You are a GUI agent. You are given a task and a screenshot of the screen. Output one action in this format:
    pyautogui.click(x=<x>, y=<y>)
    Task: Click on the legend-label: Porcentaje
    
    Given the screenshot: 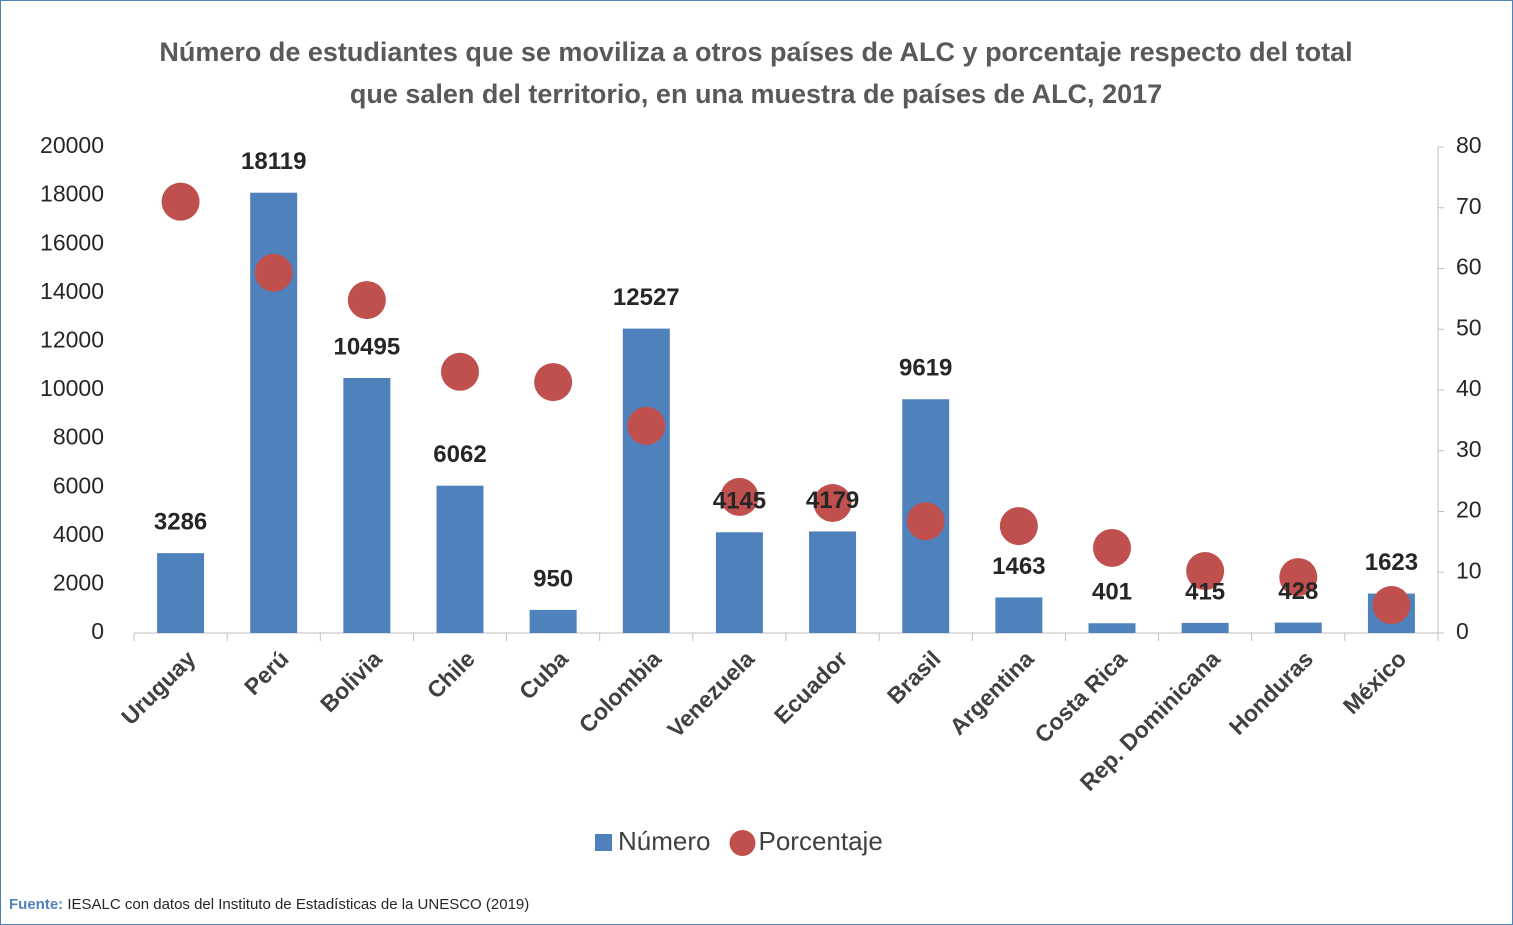 What is the action you would take?
    pyautogui.click(x=820, y=841)
    